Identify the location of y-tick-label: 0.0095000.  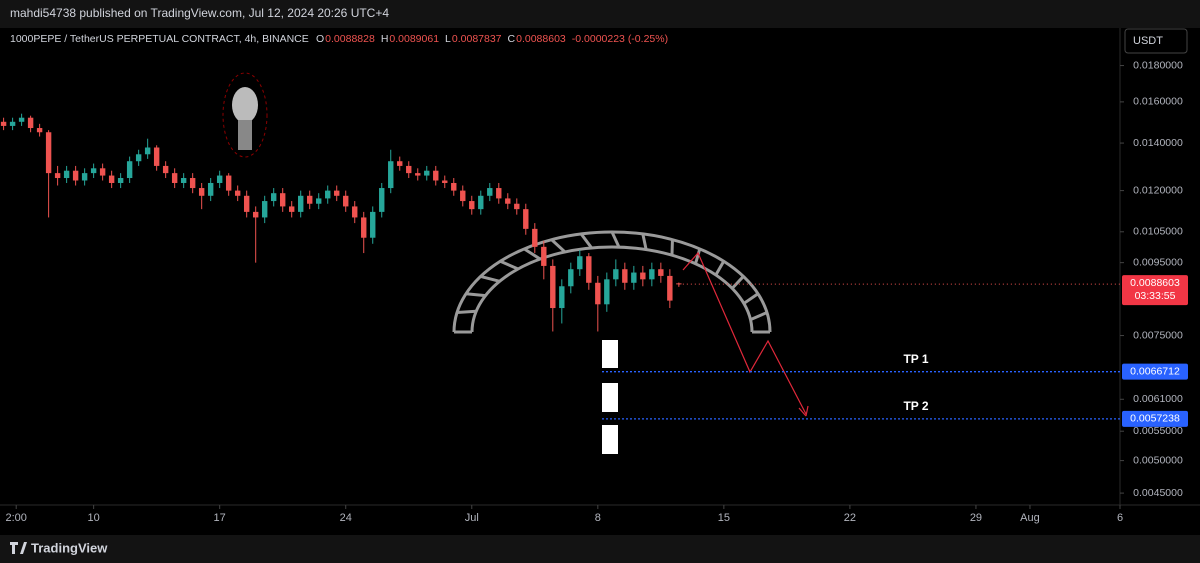
(1158, 262).